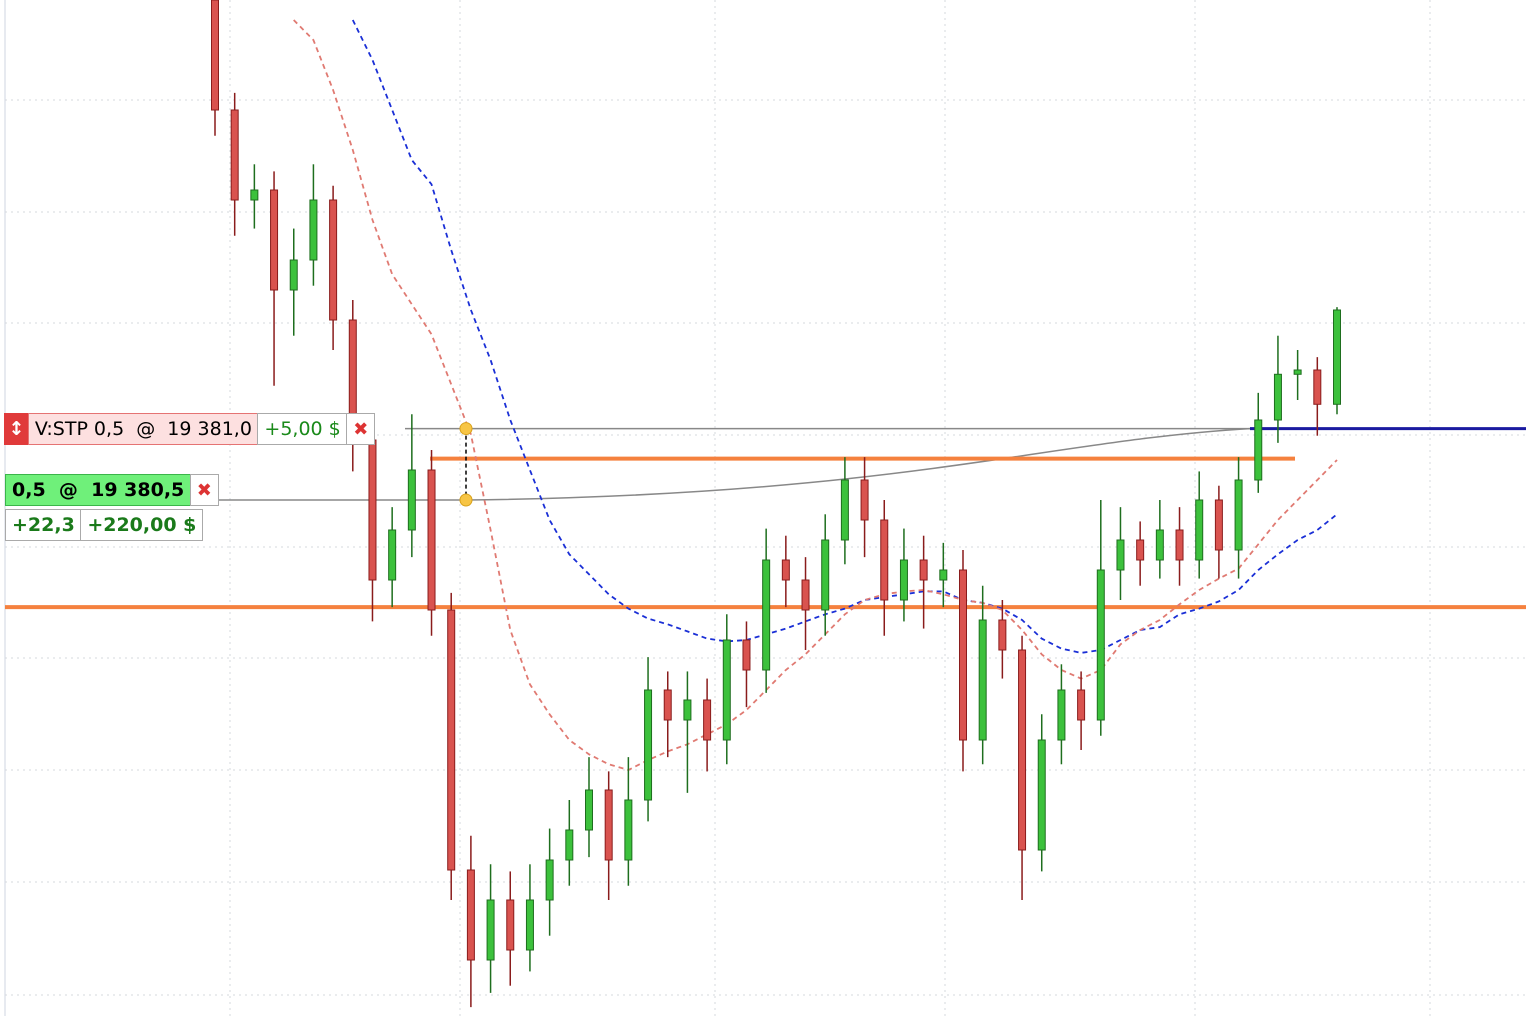 The height and width of the screenshot is (1016, 1526). What do you see at coordinates (858, 464) in the screenshot?
I see `trend-curve` at bounding box center [858, 464].